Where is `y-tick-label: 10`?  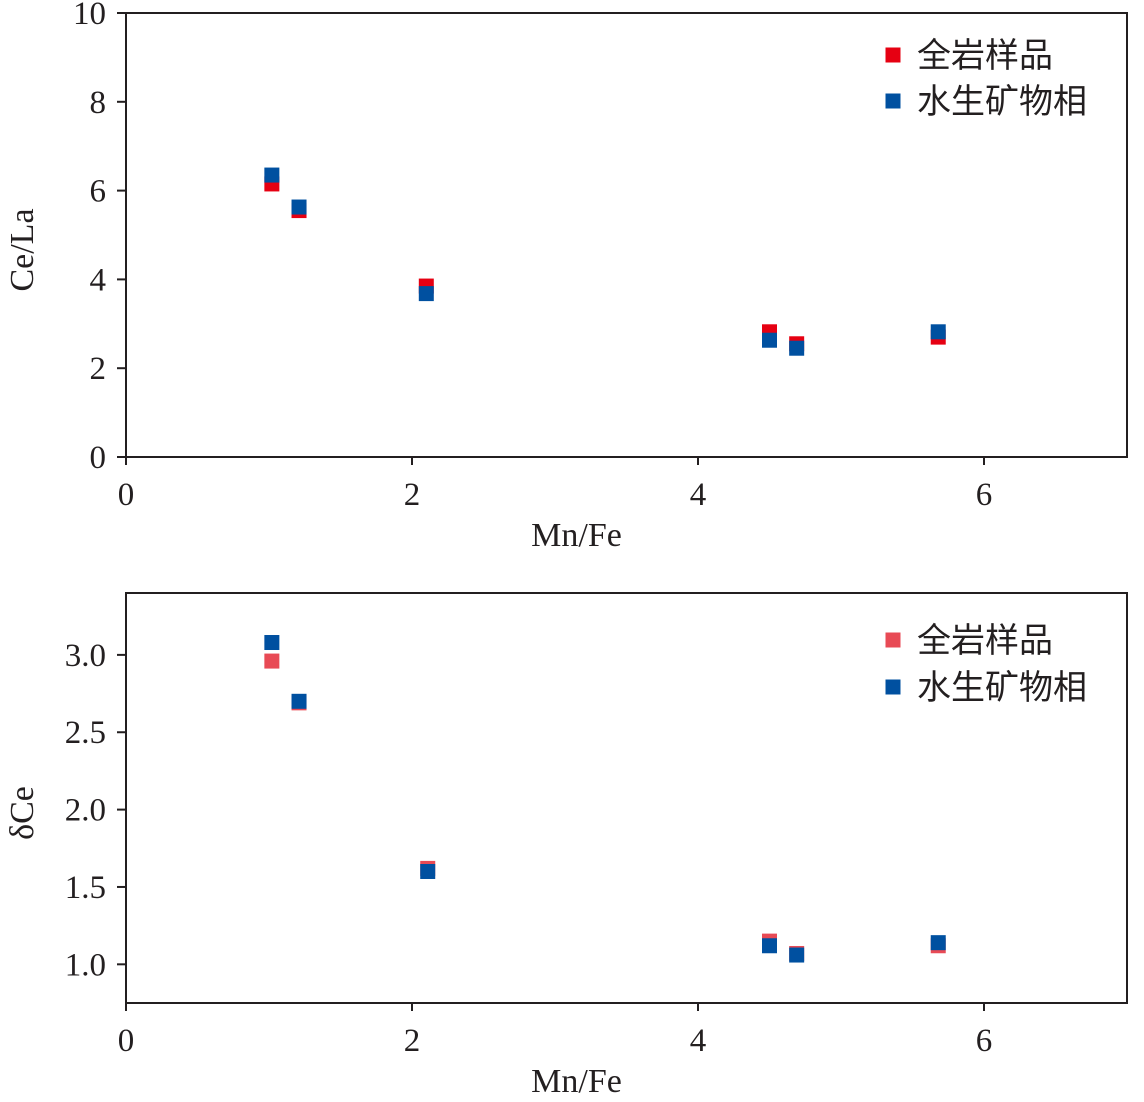 y-tick-label: 10 is located at coordinates (89, 16).